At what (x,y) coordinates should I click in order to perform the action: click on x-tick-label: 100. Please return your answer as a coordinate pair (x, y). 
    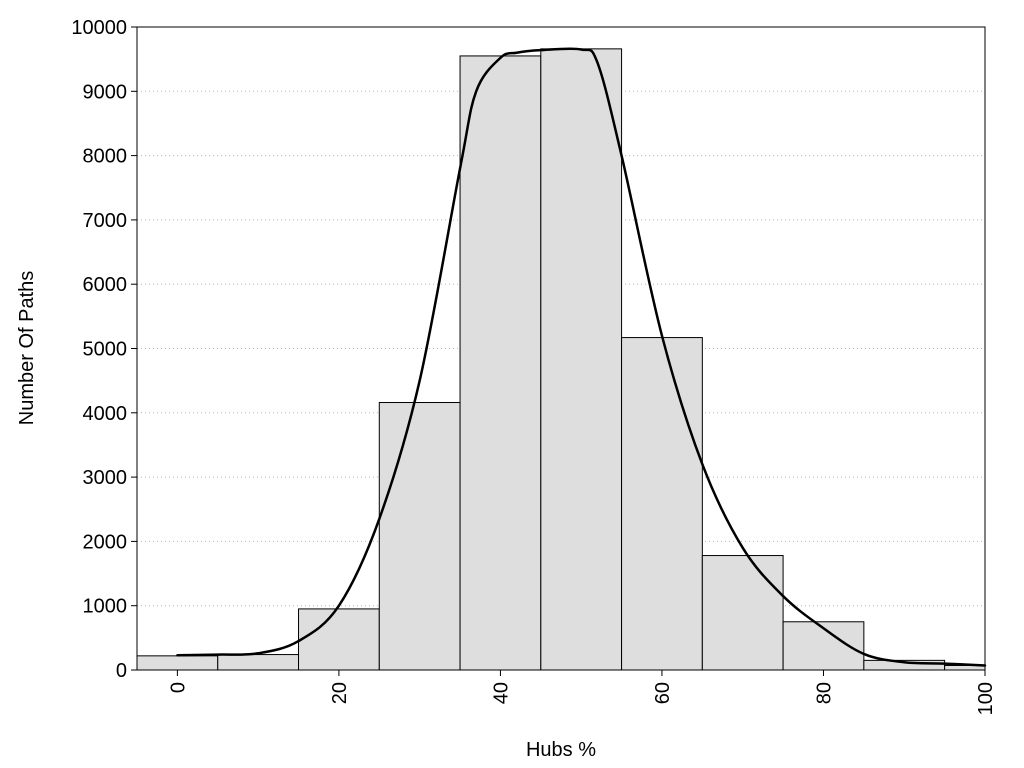
    Looking at the image, I should click on (986, 698).